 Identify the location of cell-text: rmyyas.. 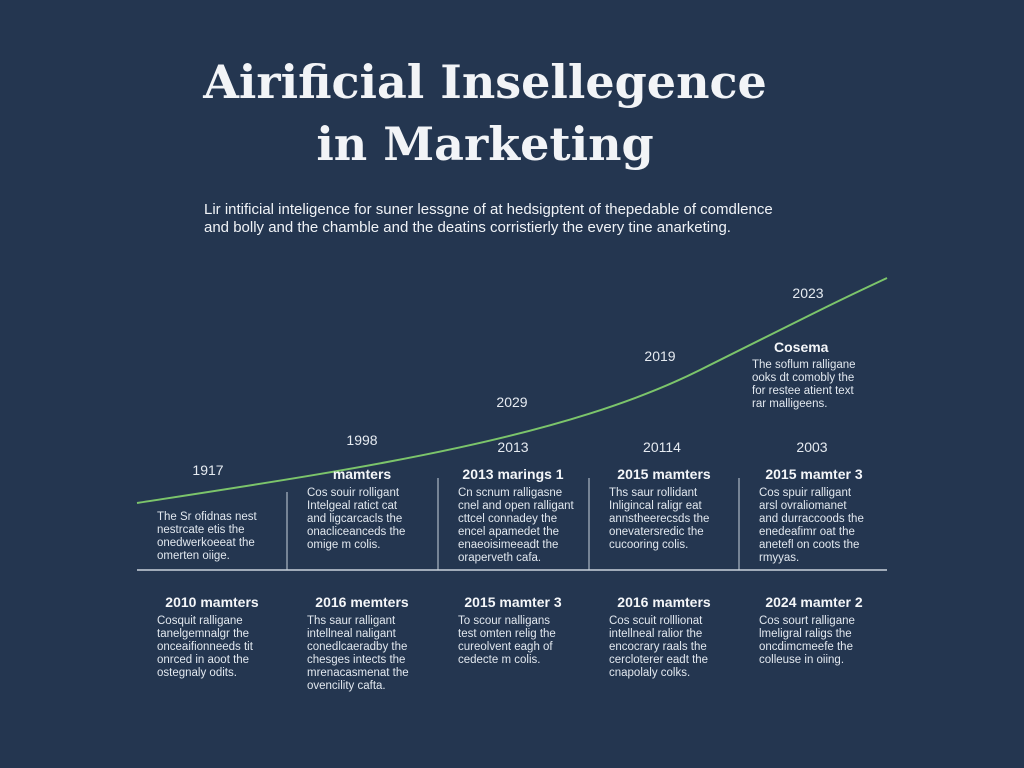
(779, 558).